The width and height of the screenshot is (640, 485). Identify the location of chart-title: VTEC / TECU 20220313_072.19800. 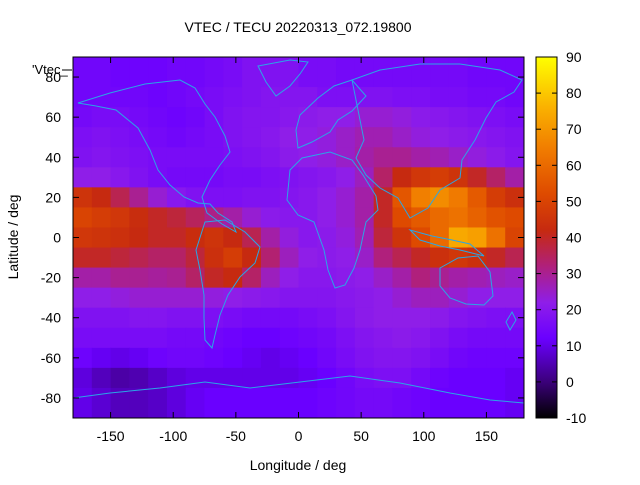
(297, 27).